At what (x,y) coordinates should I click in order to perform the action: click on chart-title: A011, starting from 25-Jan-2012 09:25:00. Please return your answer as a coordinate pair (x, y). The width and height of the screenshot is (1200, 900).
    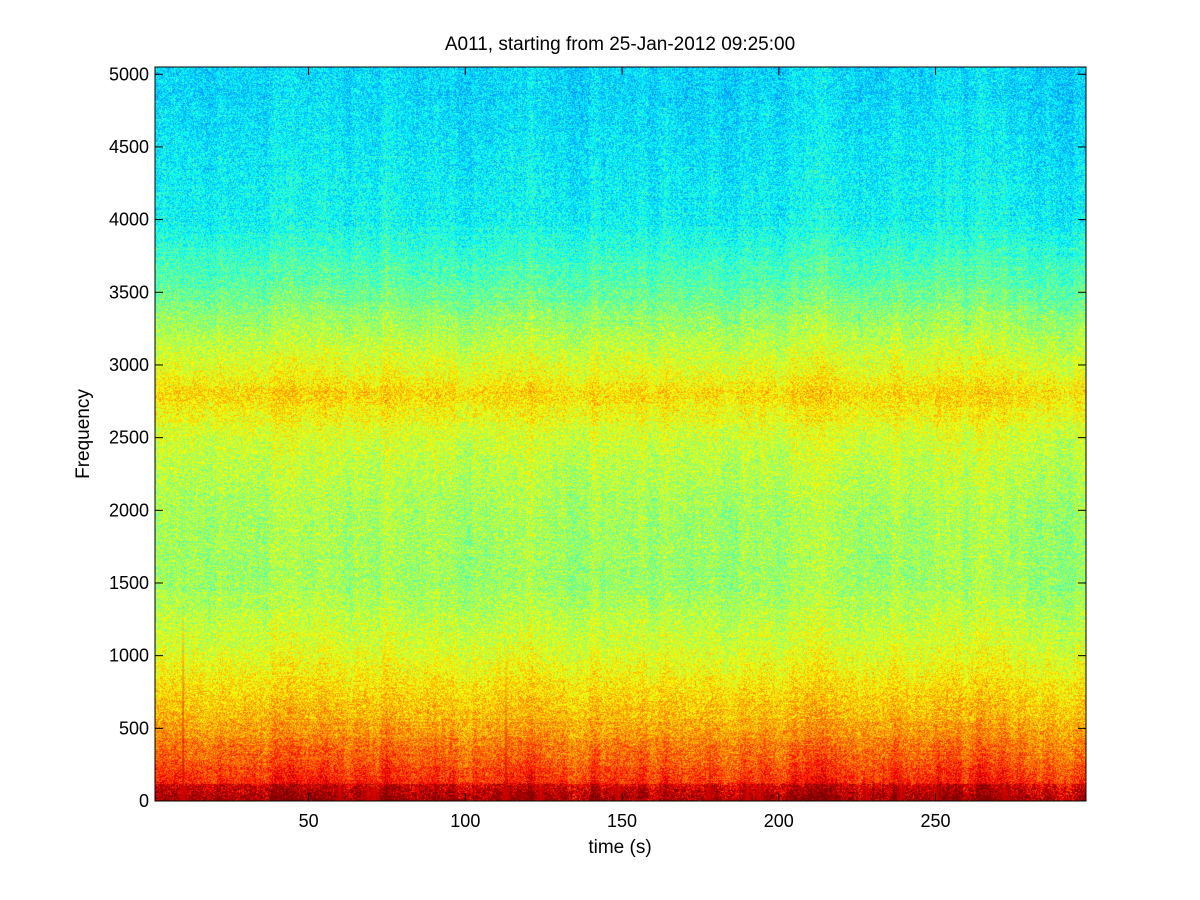
    Looking at the image, I should click on (620, 44).